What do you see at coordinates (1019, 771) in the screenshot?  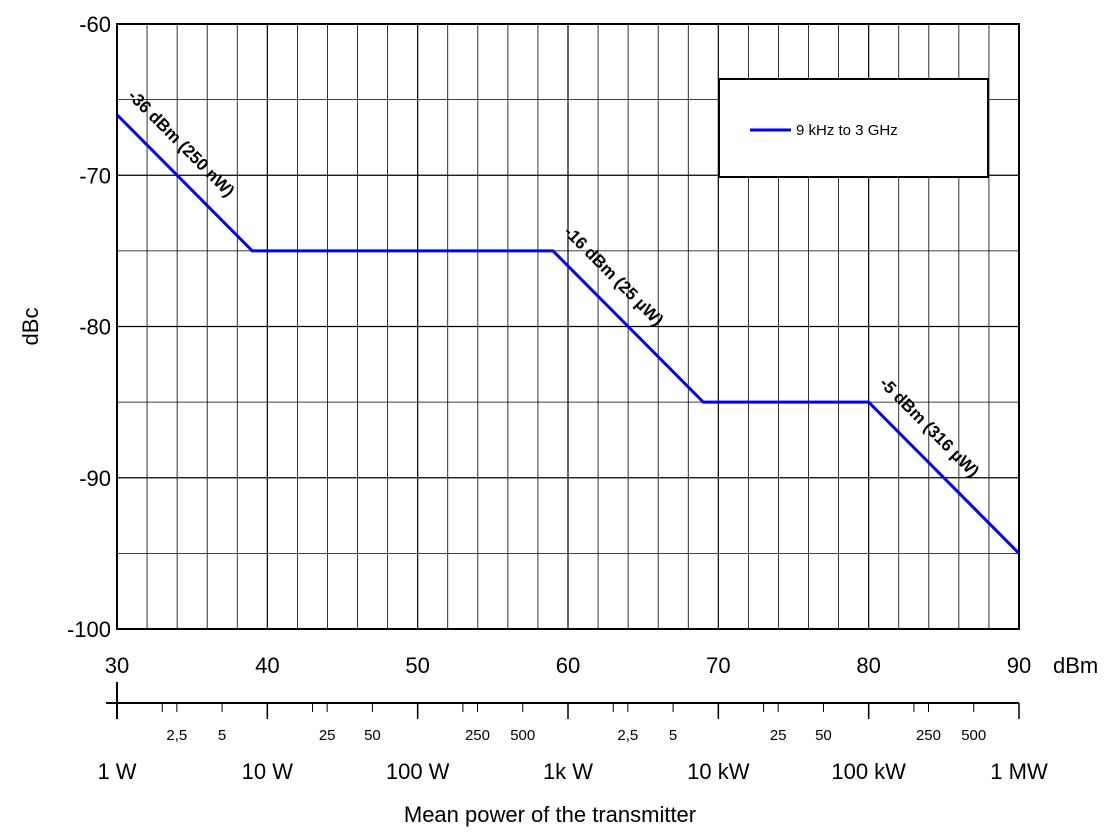 I see `power-major-label: 1 MW` at bounding box center [1019, 771].